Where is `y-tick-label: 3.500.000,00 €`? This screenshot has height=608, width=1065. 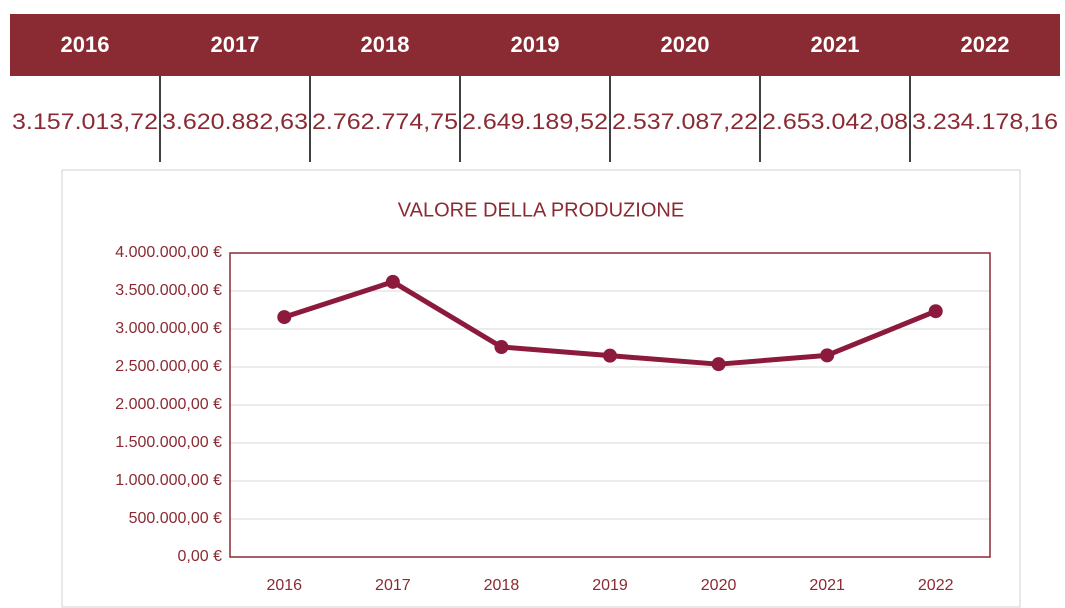 y-tick-label: 3.500.000,00 € is located at coordinates (168, 290).